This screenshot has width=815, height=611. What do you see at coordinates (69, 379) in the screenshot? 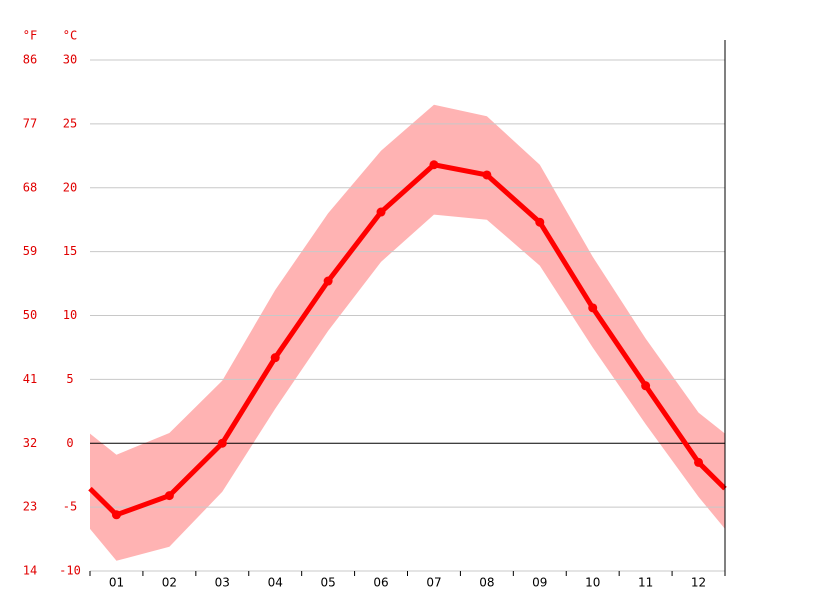
I see `y-tick-label: 5` at bounding box center [69, 379].